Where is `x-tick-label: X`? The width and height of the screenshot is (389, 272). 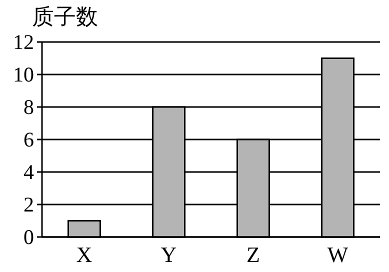
x-tick-label: X is located at coordinates (84, 254).